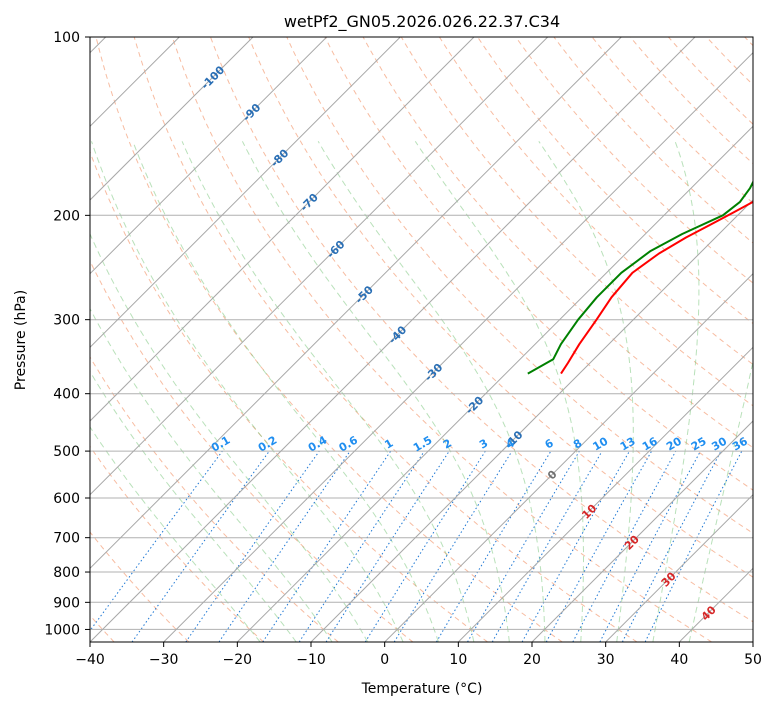 The image size is (775, 708). Describe the element at coordinates (66, 452) in the screenshot. I see `y-tick-label: 500` at that location.